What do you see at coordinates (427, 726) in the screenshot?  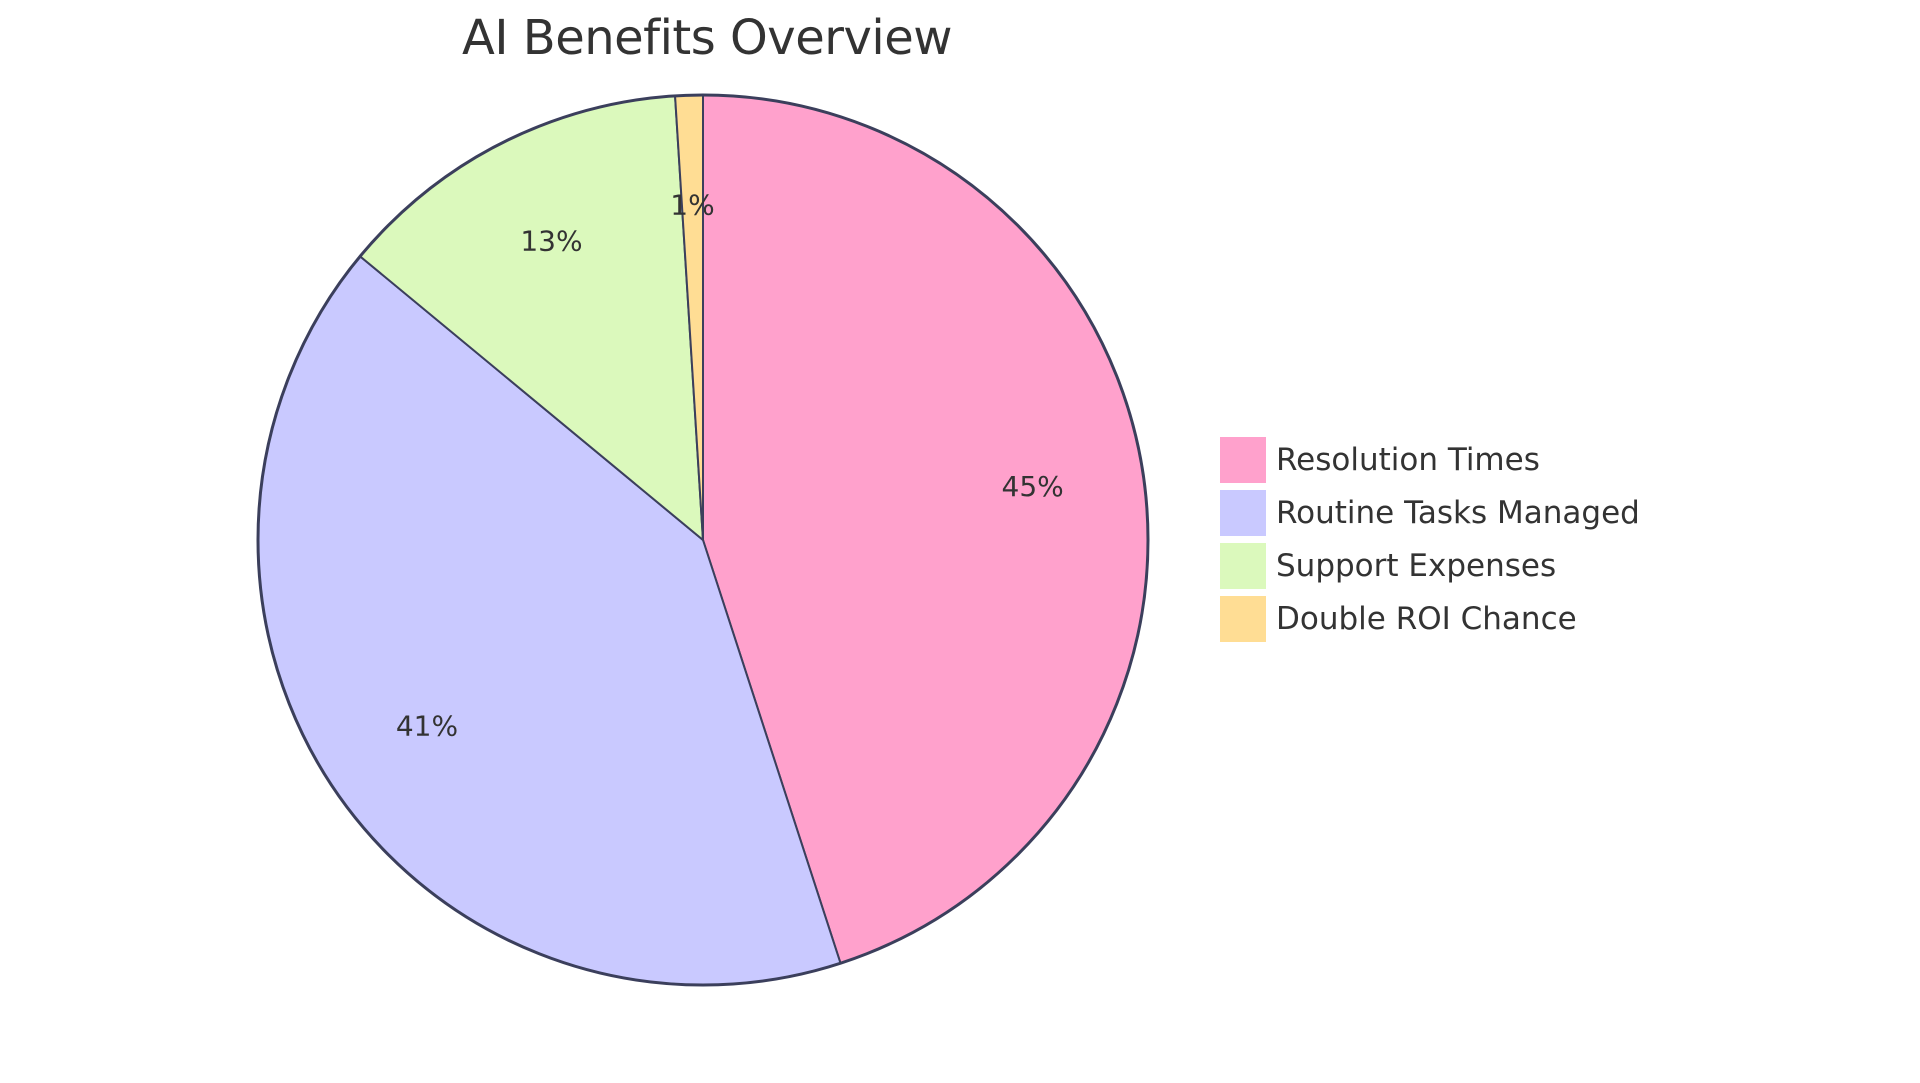 I see `slice-percent-label: 41%` at bounding box center [427, 726].